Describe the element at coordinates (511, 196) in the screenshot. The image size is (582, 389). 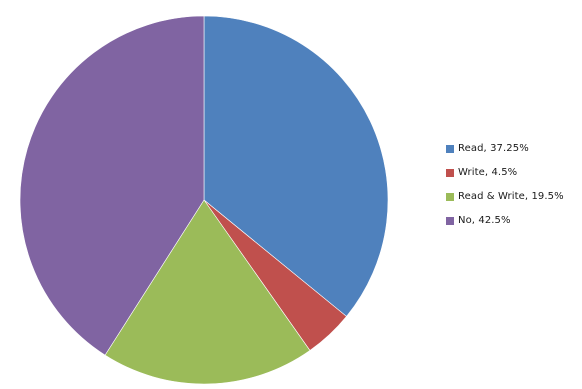
I see `legend-label-read-and-write: Read & Write, 19.5%` at that location.